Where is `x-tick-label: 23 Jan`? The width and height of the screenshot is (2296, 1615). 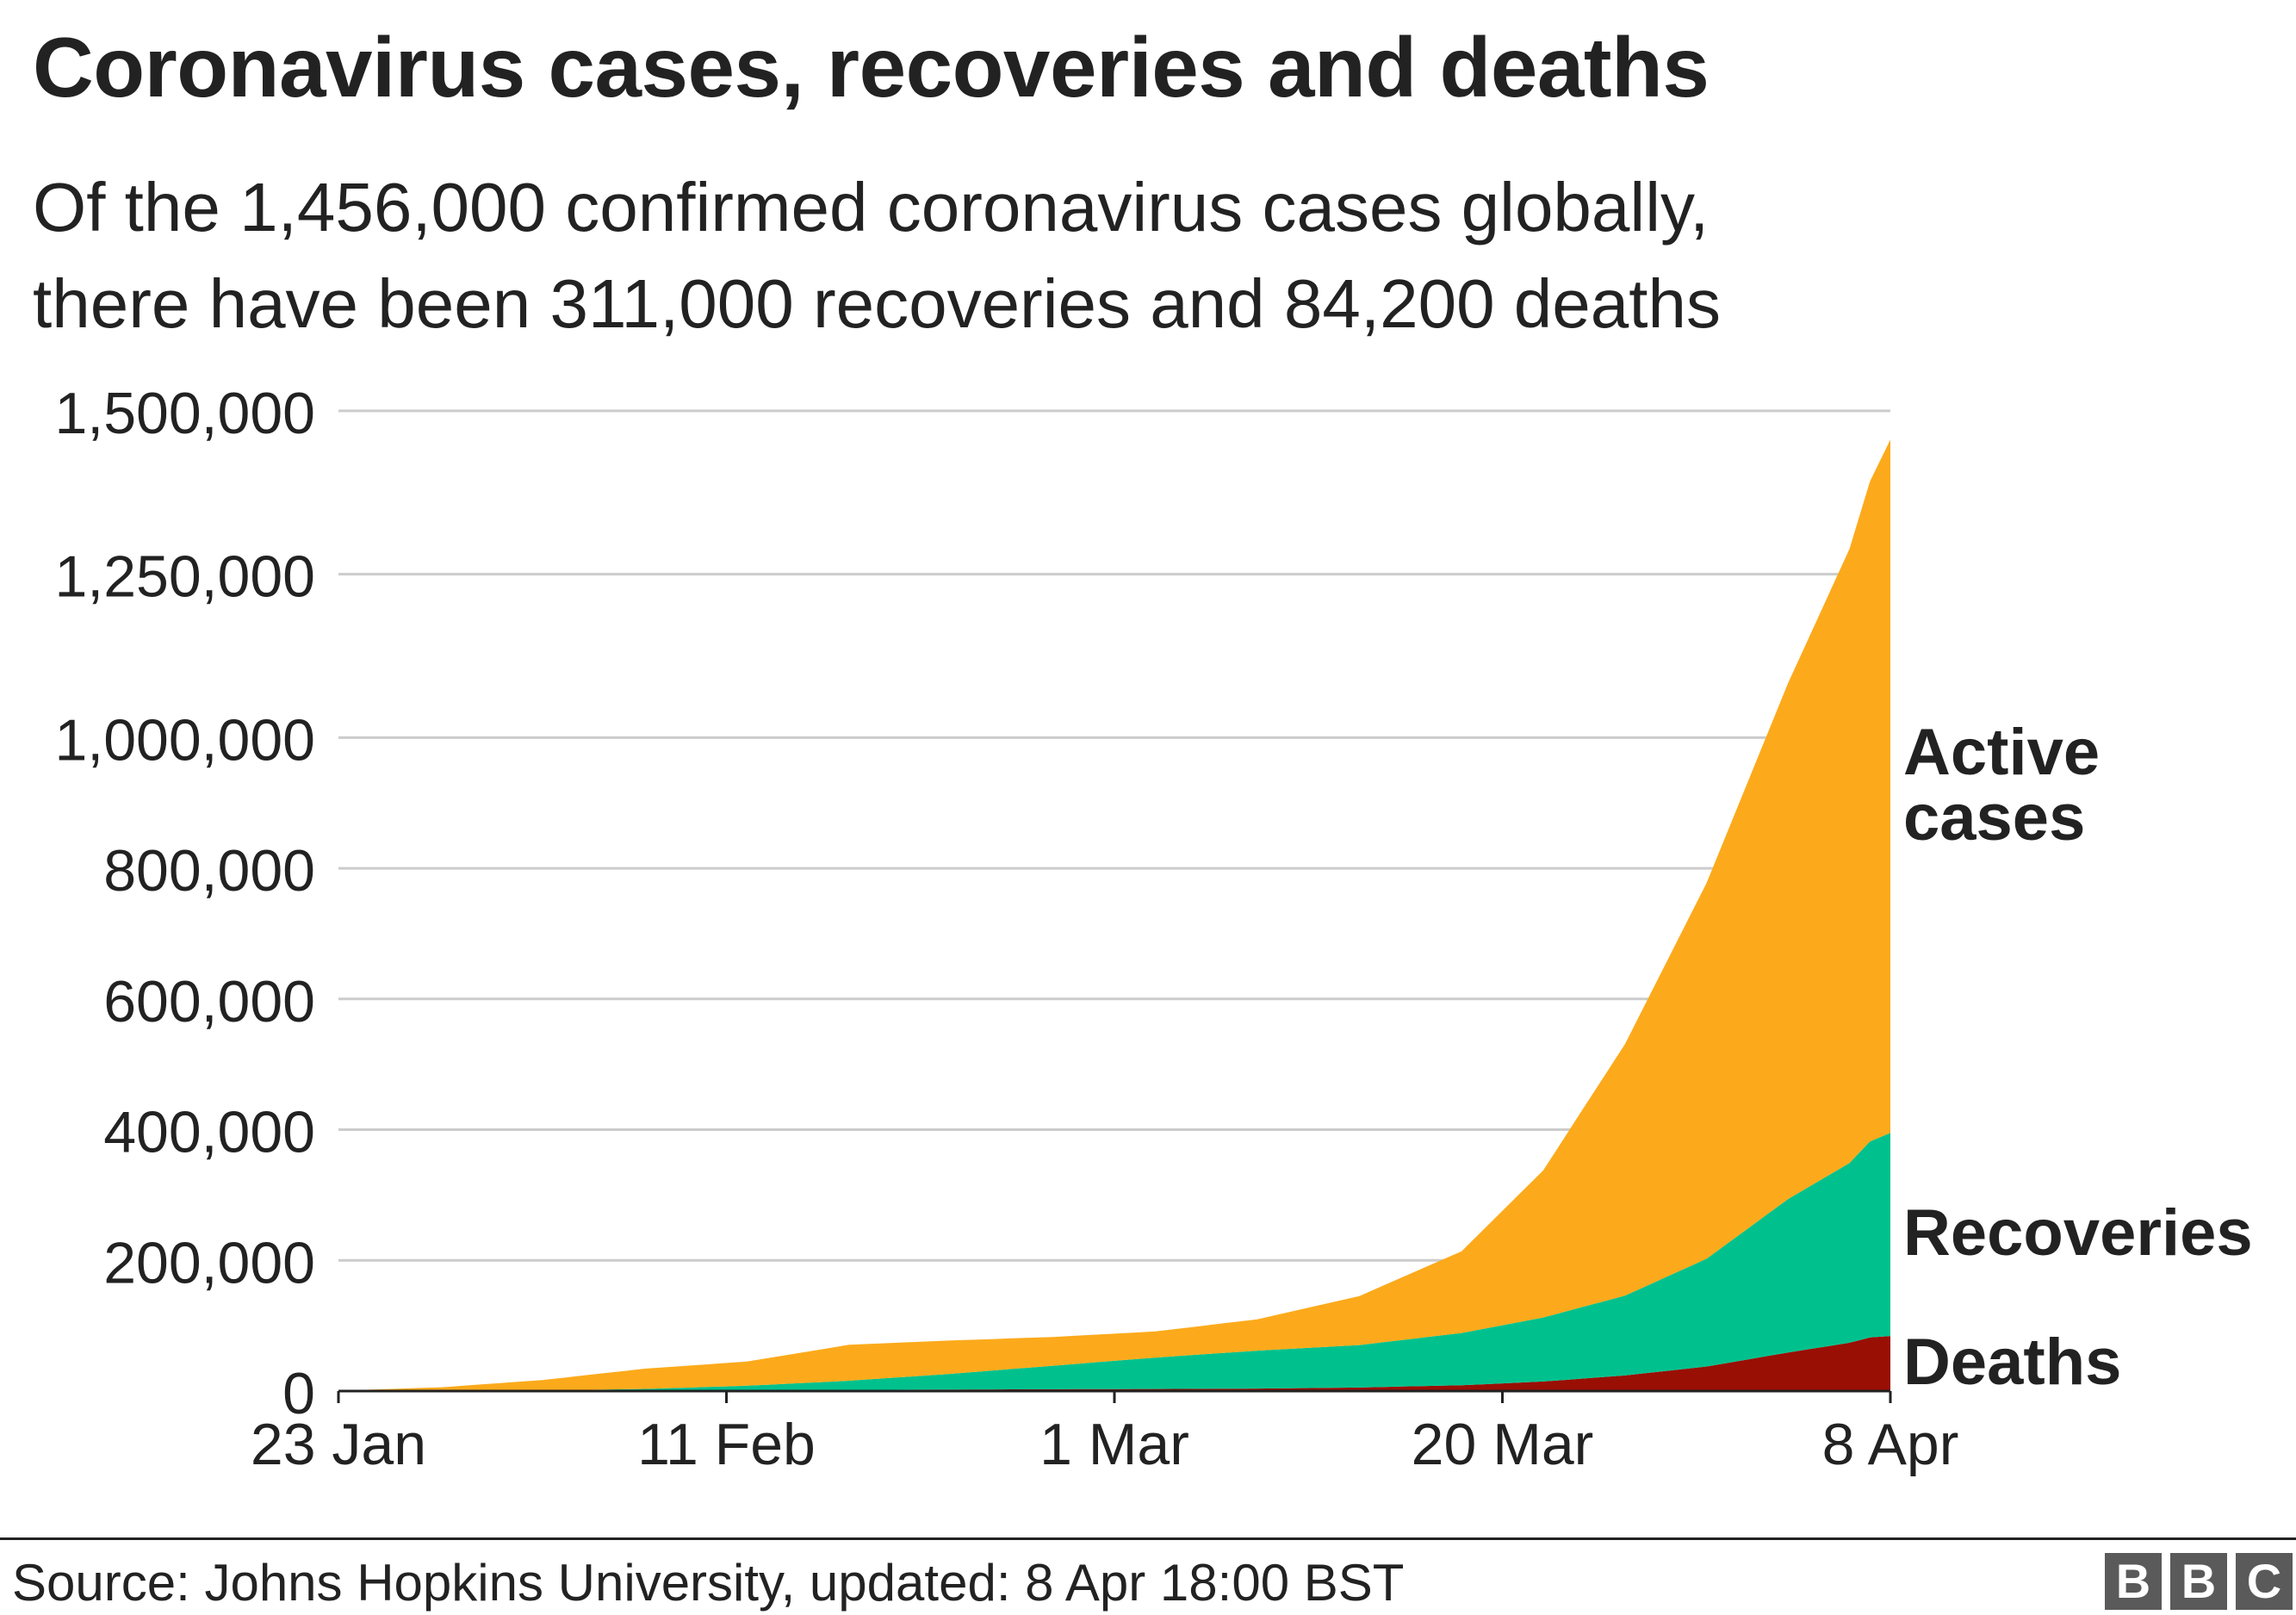 x-tick-label: 23 Jan is located at coordinates (338, 1444).